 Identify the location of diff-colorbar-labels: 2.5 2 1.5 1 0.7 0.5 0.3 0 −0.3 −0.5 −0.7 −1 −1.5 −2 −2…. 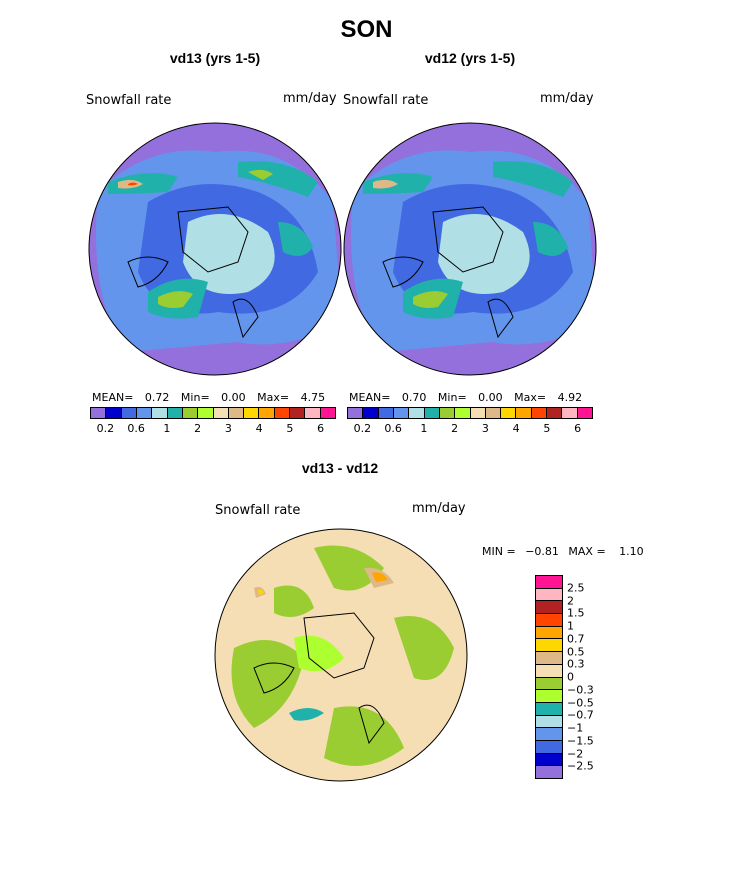
(597, 677).